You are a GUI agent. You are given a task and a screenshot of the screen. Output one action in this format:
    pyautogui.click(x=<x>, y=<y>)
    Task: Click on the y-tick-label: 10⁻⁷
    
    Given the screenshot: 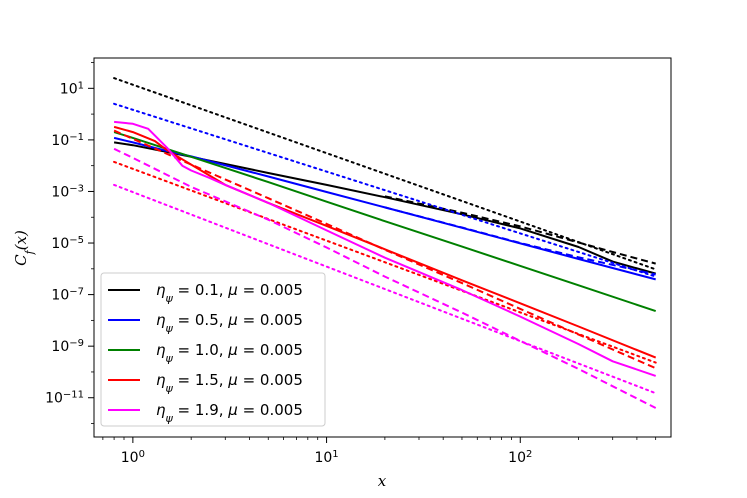 What is the action you would take?
    pyautogui.click(x=67, y=295)
    